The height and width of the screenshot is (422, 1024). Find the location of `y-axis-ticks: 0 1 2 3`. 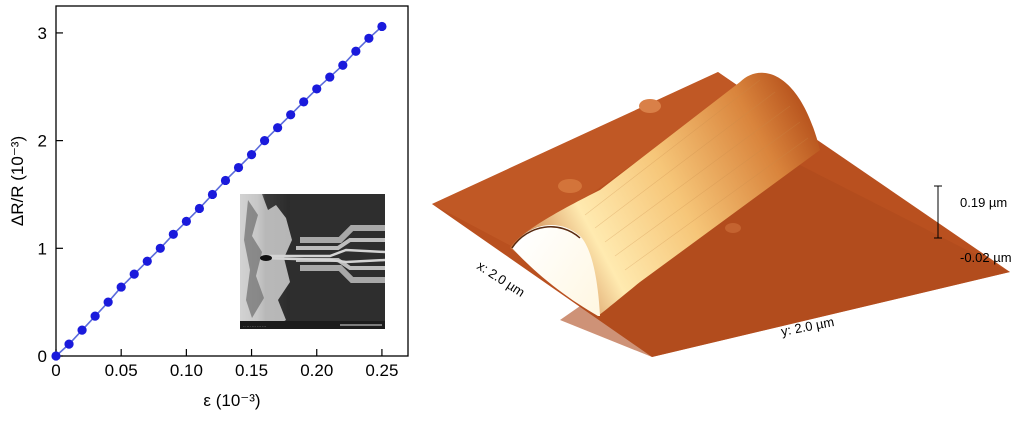

y-axis-ticks: 0 1 2 3 is located at coordinates (50, 195).